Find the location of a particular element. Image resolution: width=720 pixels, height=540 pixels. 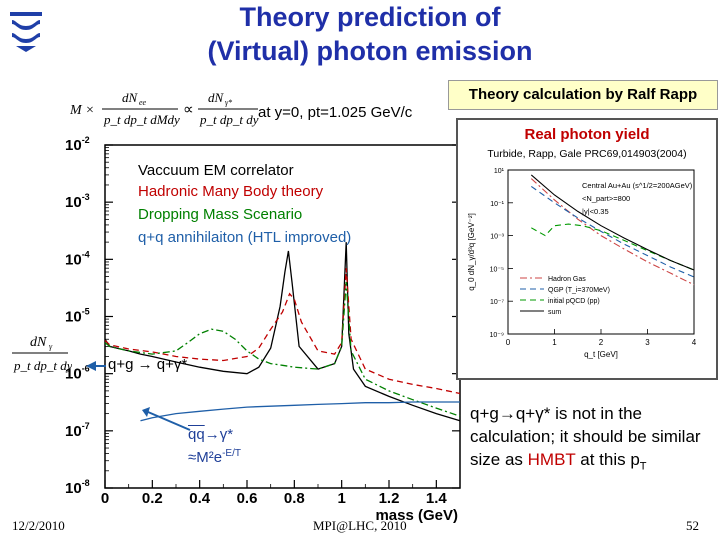

y-tick-label: 10⁻² is located at coordinates (77, 144).